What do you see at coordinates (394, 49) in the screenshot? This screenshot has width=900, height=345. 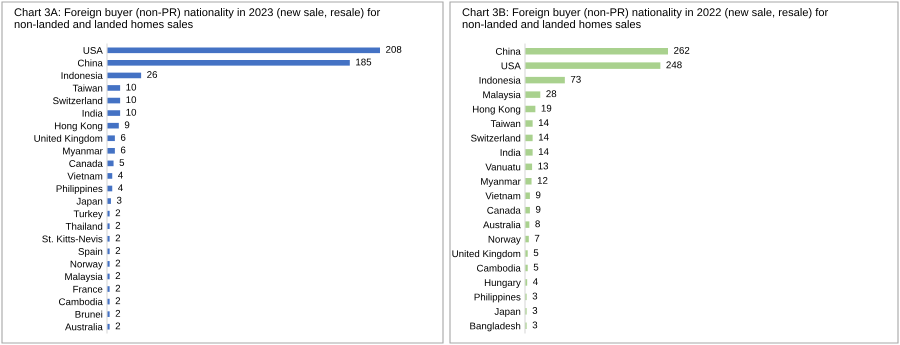 I see `data-label: 208` at bounding box center [394, 49].